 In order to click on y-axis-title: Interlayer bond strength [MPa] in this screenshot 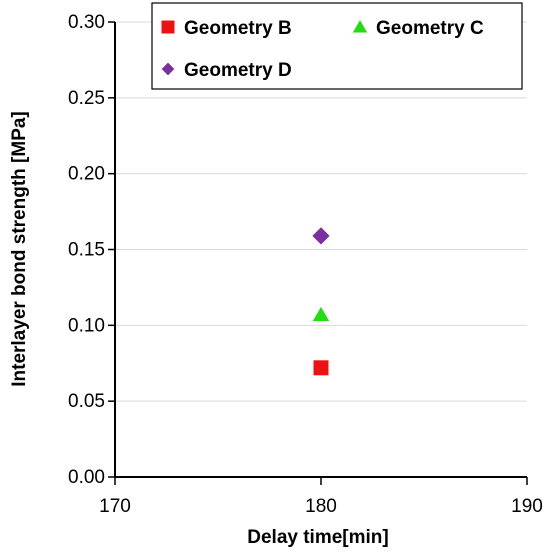, I will do `click(19, 249)`.